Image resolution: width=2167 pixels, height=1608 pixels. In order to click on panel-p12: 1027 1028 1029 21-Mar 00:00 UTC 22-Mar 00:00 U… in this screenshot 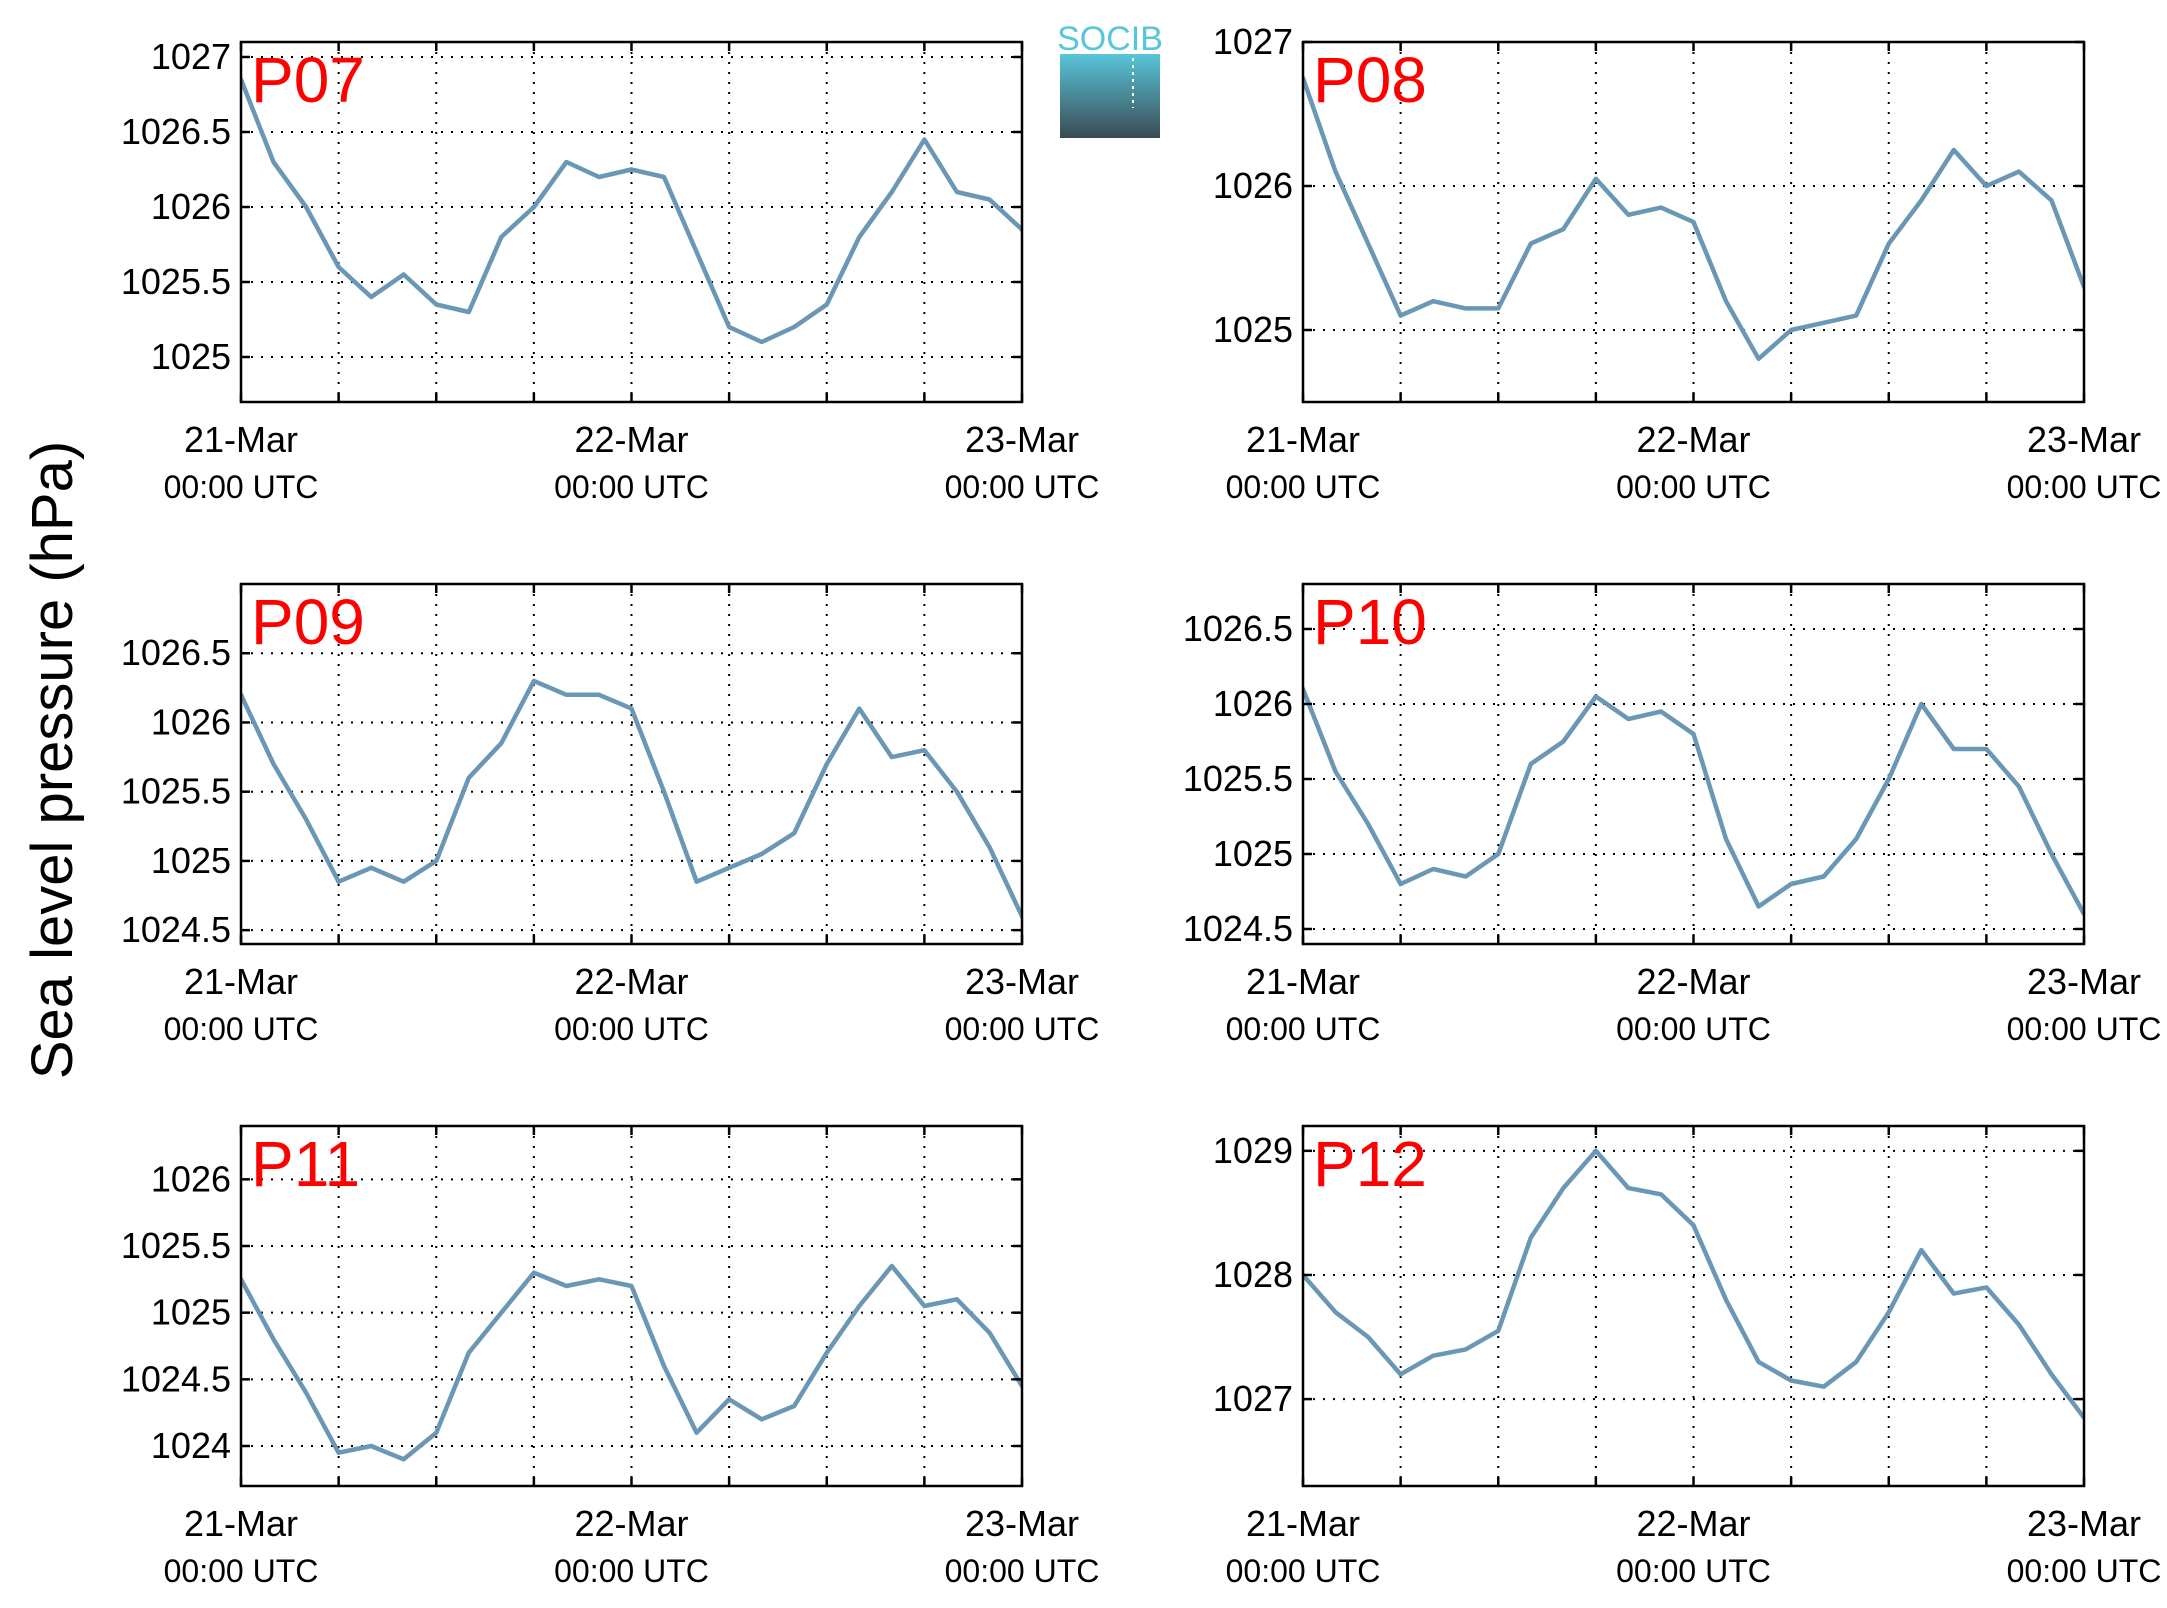, I will do `click(1687, 1356)`.